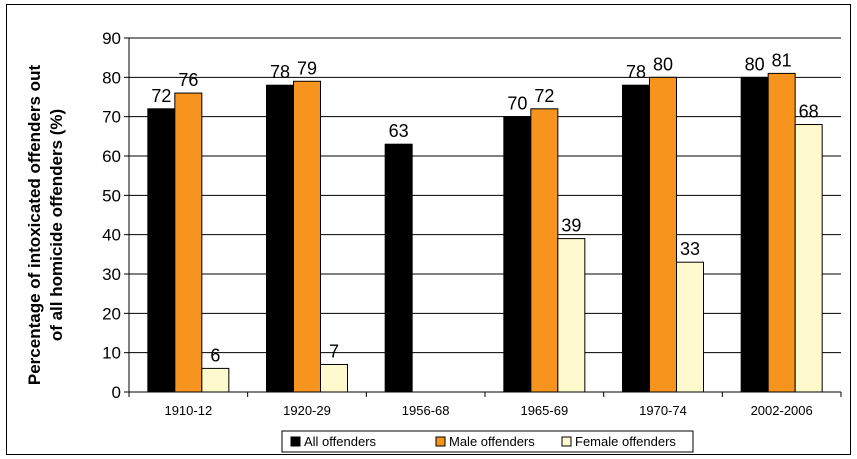 Image resolution: width=857 pixels, height=459 pixels. I want to click on x-tick-label: 2002-2006, so click(782, 410).